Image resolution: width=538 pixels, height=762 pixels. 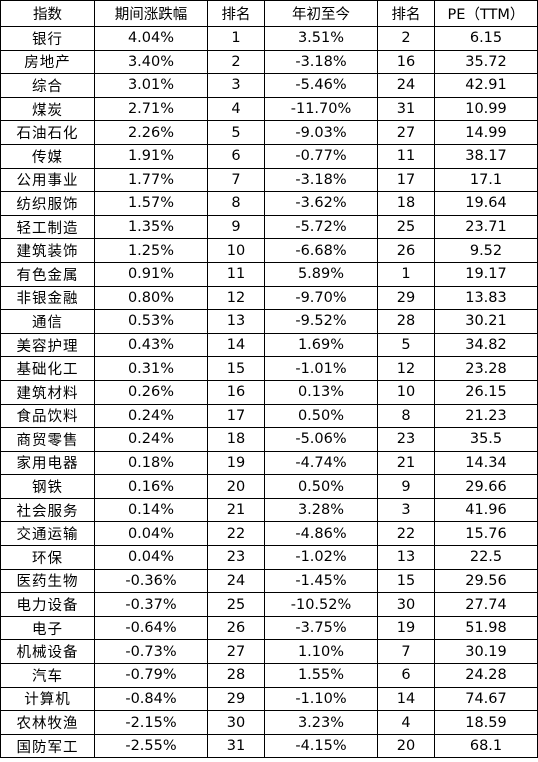 I want to click on index-name-cell: 钢铁, so click(x=47, y=486).